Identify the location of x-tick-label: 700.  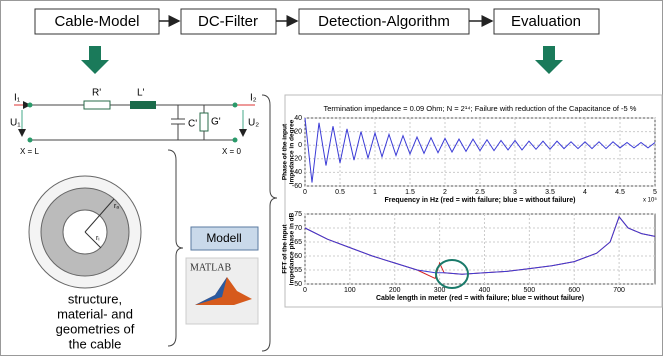
(619, 290).